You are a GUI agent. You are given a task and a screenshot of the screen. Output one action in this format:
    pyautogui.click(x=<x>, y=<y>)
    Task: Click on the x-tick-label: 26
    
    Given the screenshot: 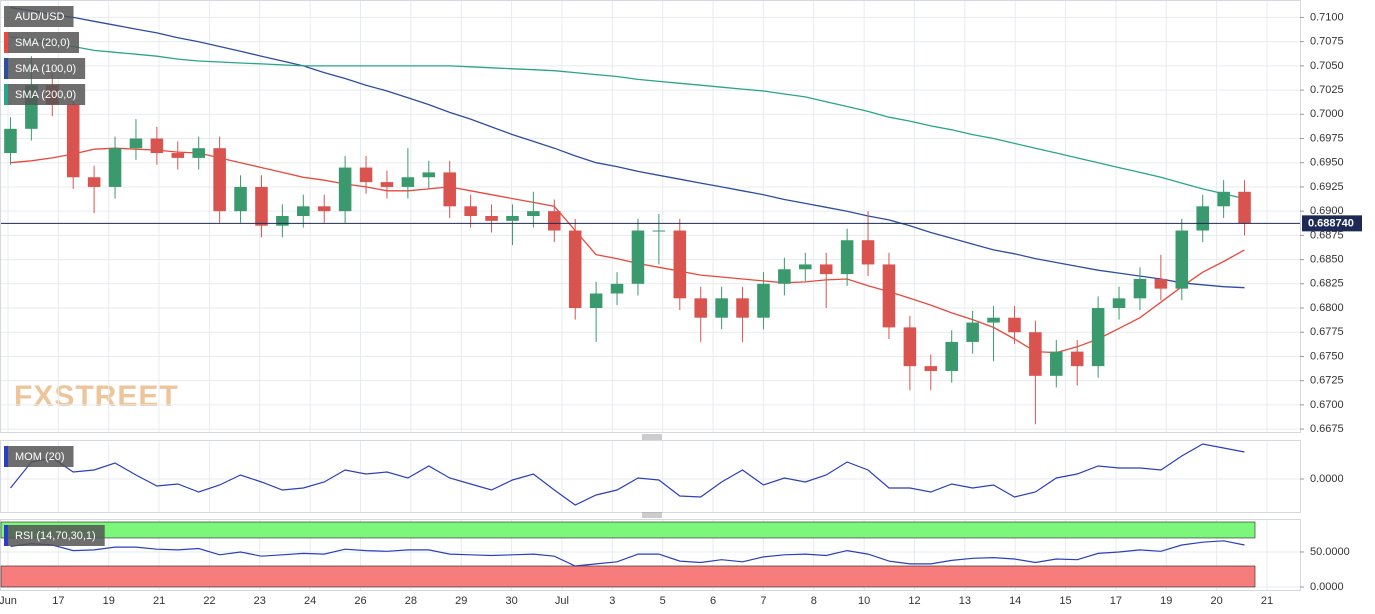 What is the action you would take?
    pyautogui.click(x=360, y=601)
    